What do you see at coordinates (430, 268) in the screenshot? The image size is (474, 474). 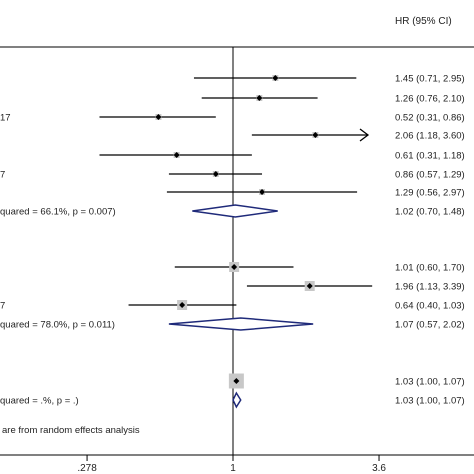 I see `hr-ci-text: 1.01 (0.60, 1.70)` at bounding box center [430, 268].